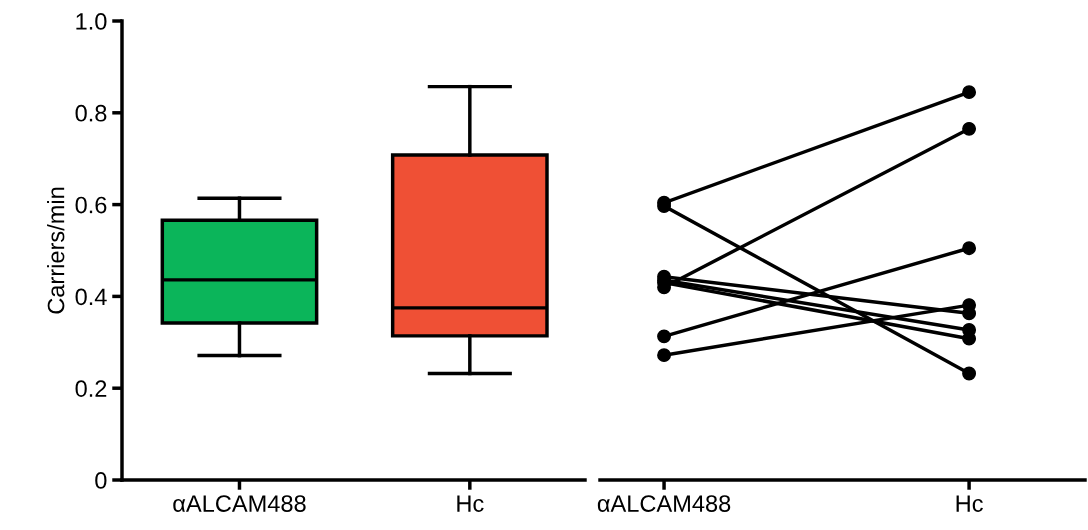 This screenshot has height=530, width=1088. Describe the element at coordinates (91, 388) in the screenshot. I see `y-tick-label: 0.2` at that location.